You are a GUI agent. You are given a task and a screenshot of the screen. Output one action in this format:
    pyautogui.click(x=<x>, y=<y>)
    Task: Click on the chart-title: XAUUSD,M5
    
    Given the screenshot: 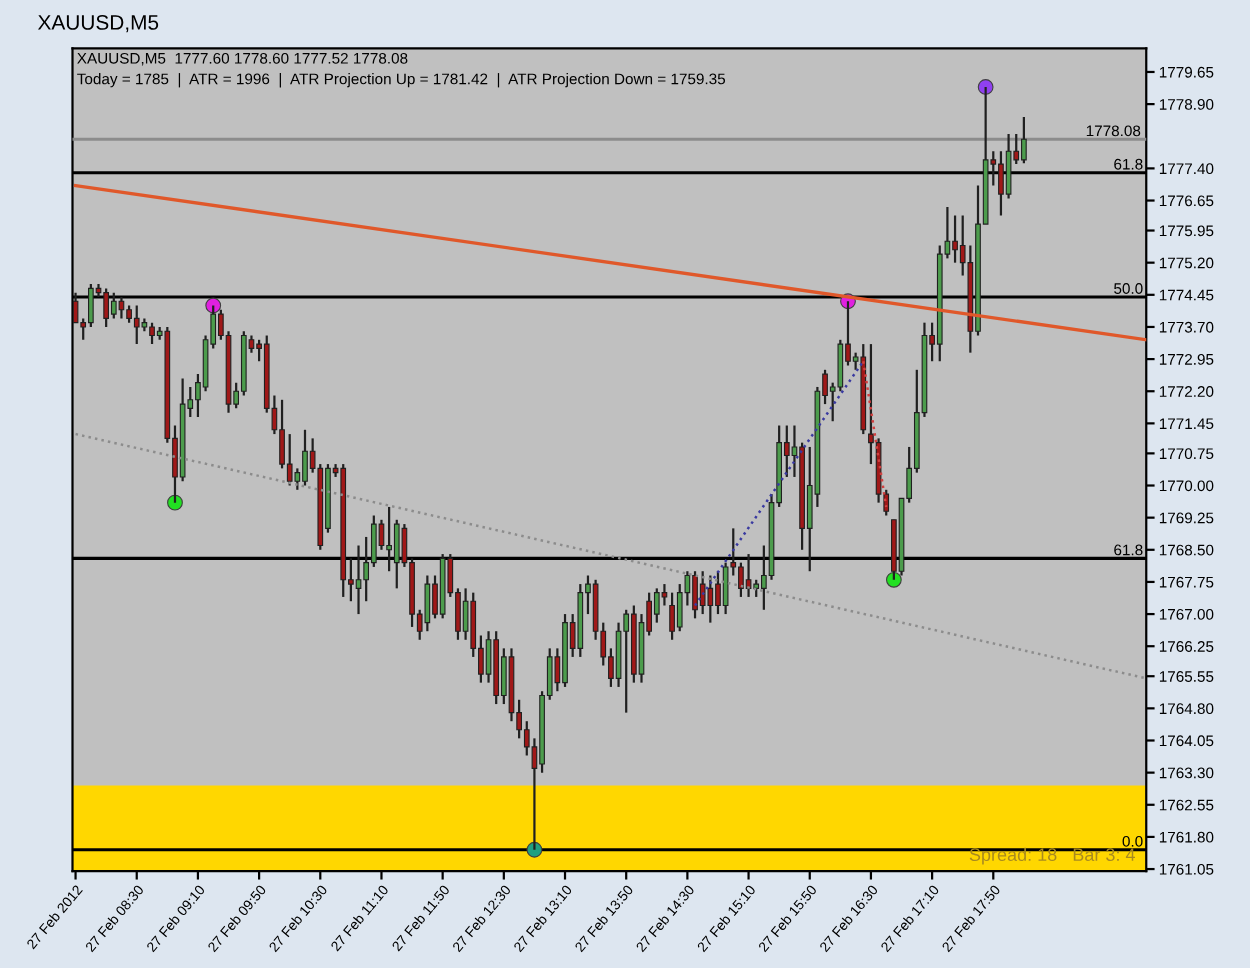 What is the action you would take?
    pyautogui.click(x=98, y=24)
    